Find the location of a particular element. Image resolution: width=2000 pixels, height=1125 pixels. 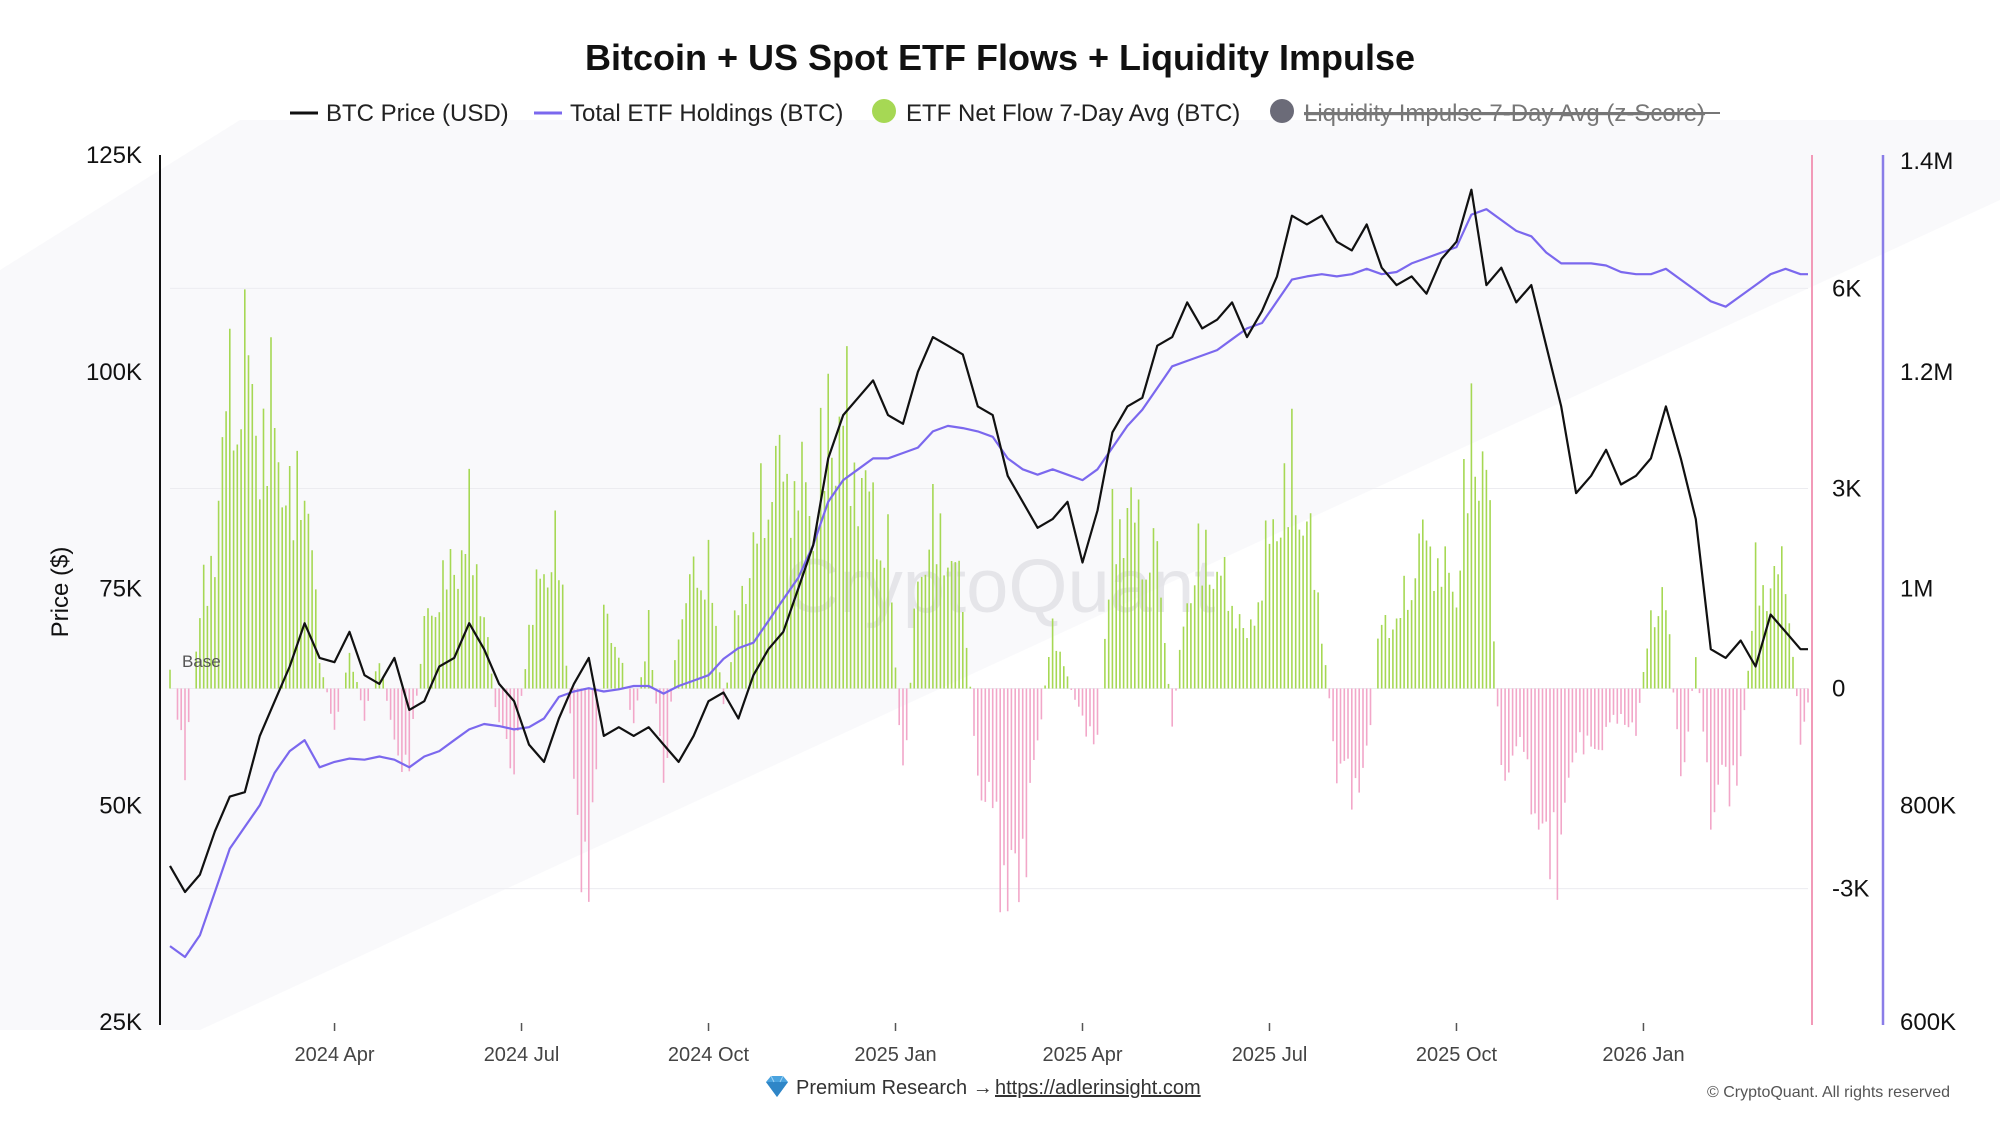

holdings-axis-ticks: 600K 800K 1M 1.2M 1.4M is located at coordinates (1928, 592).